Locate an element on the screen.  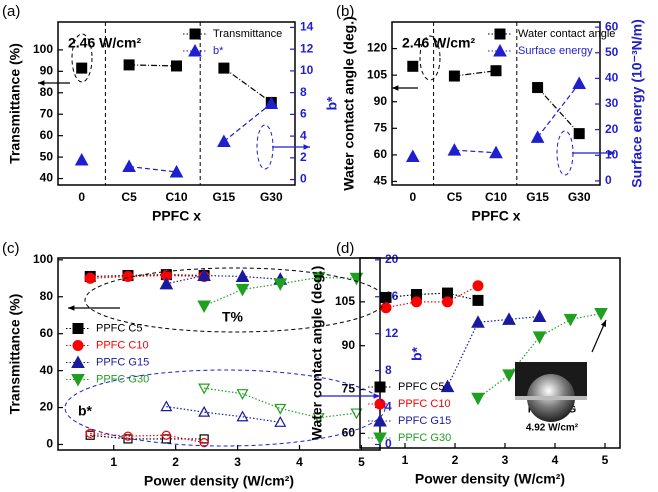
x-tick-label: 0 is located at coordinates (81, 197).